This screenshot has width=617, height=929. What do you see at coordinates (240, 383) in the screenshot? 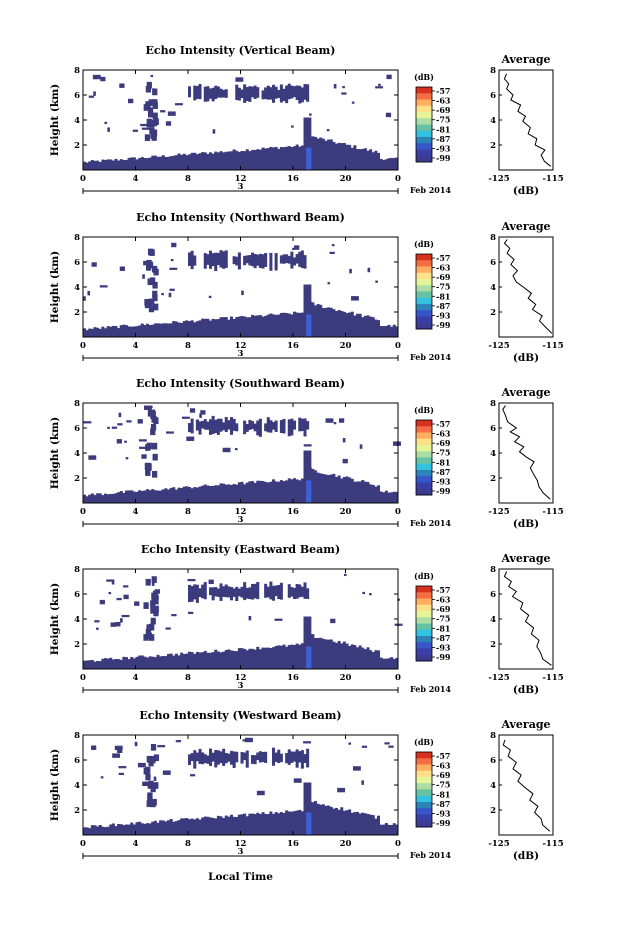
I see `panel-title: Echo Intensity (Southward Beam)` at bounding box center [240, 383].